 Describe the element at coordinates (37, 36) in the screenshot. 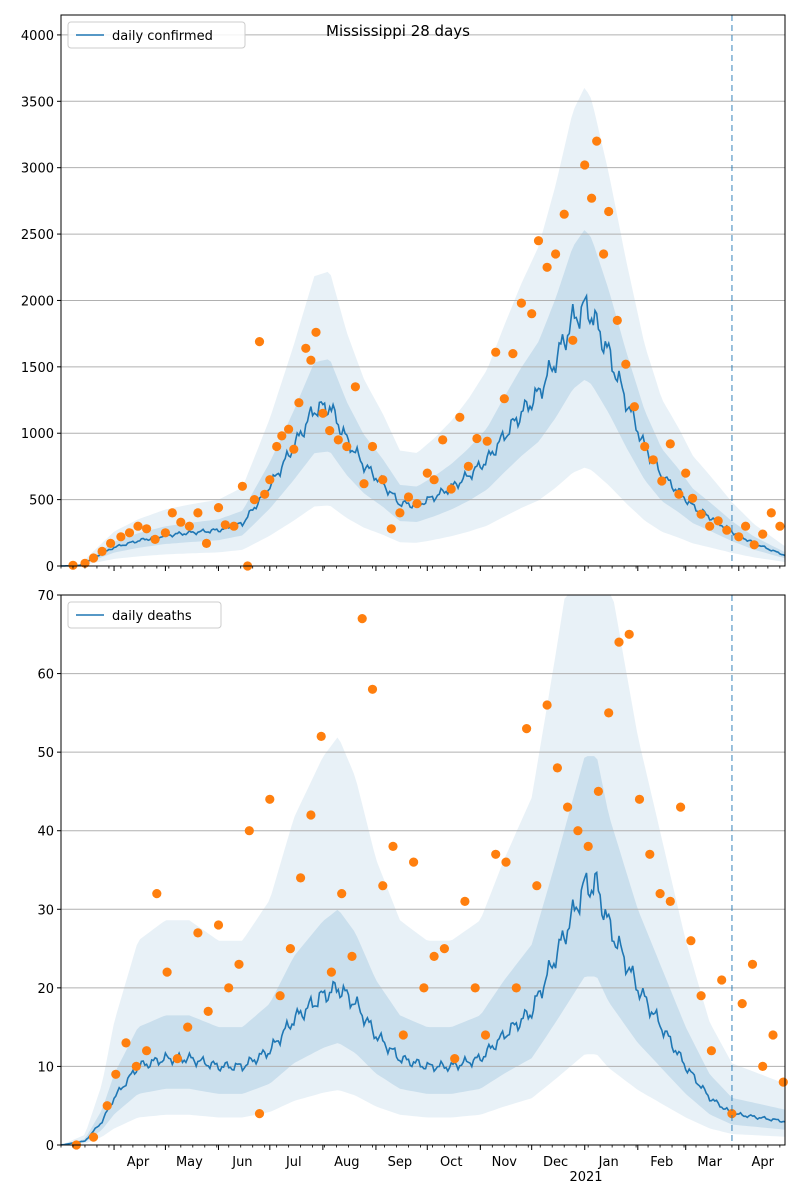

I see `confirmed-y-tick-label-4000: 4000` at that location.